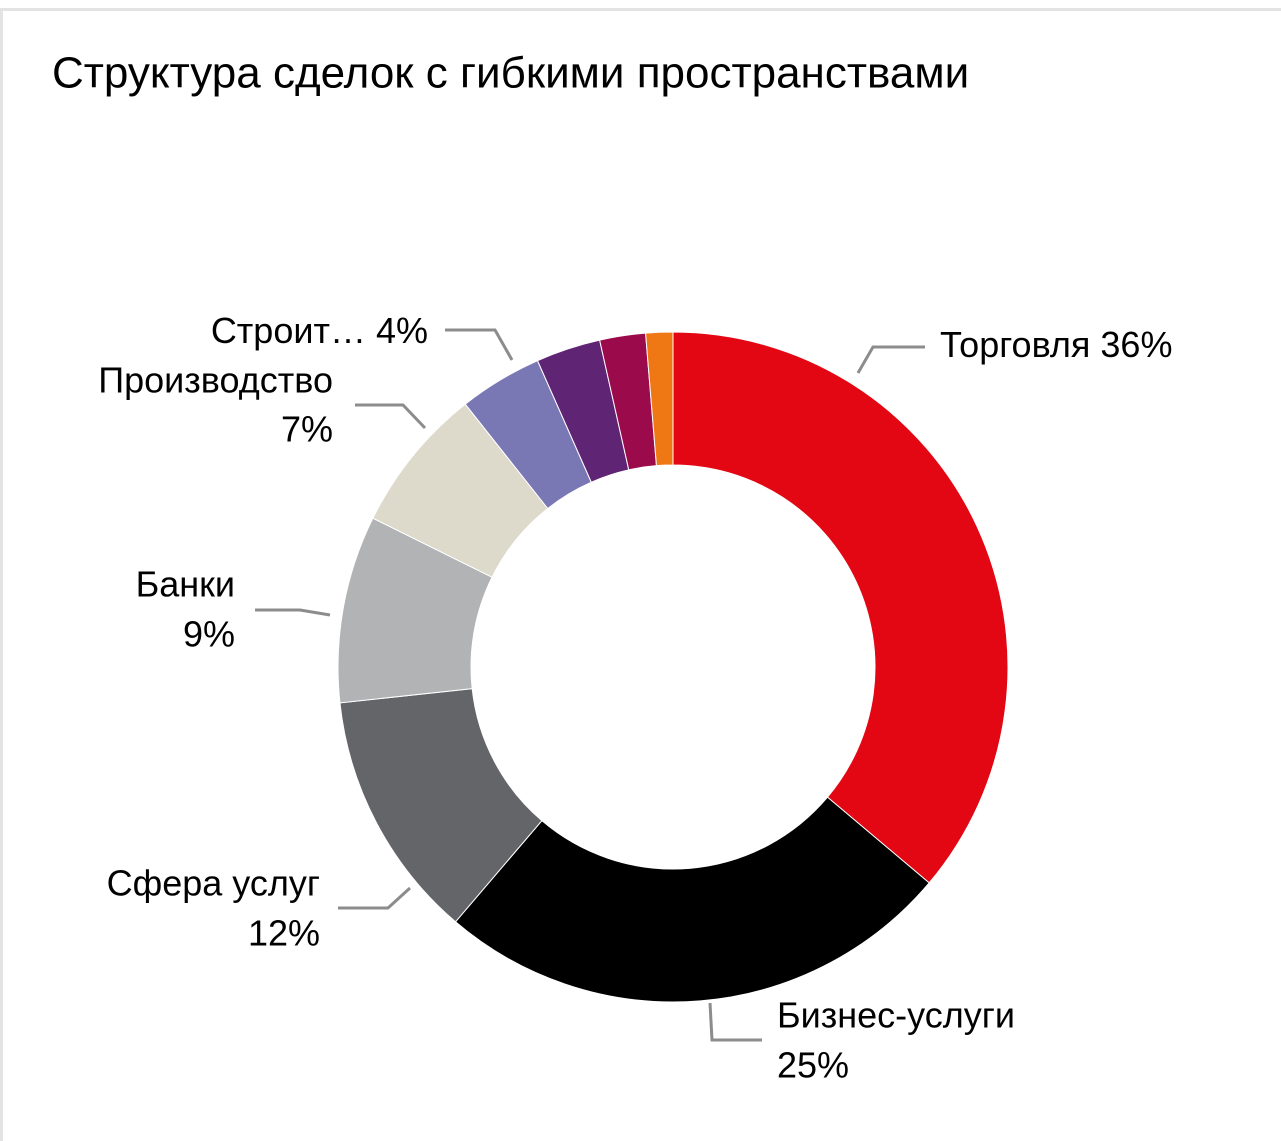  Describe the element at coordinates (209, 634) in the screenshot. I see `value-label: 9%` at that location.